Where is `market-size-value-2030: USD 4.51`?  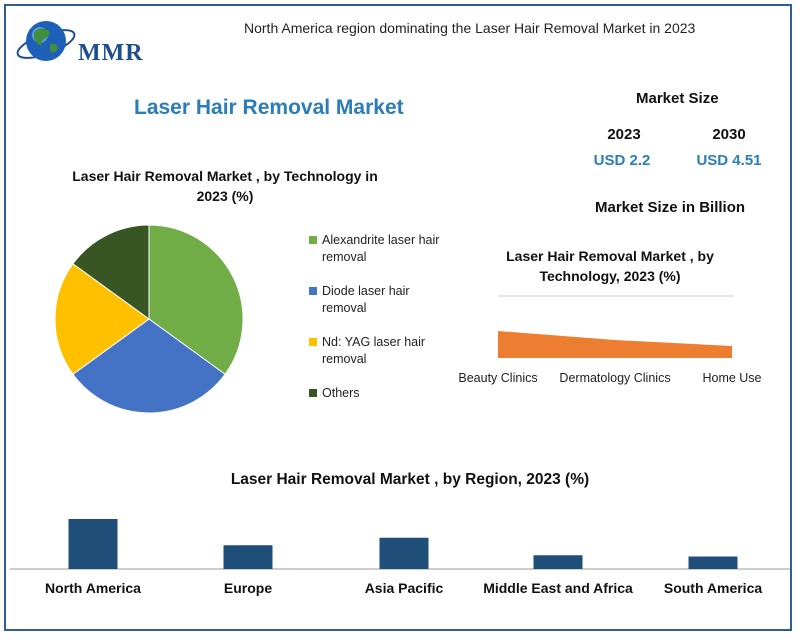
market-size-value-2030: USD 4.51 is located at coordinates (729, 160).